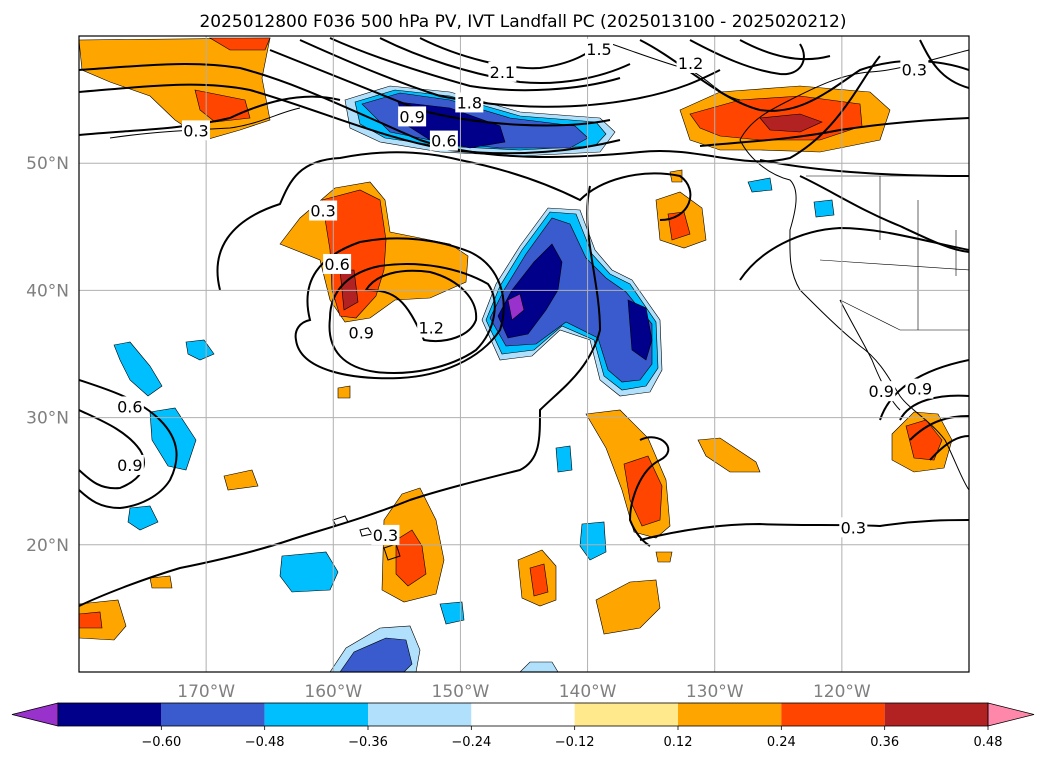 The height and width of the screenshot is (765, 1047). I want to click on contour-label: 1.5, so click(598, 49).